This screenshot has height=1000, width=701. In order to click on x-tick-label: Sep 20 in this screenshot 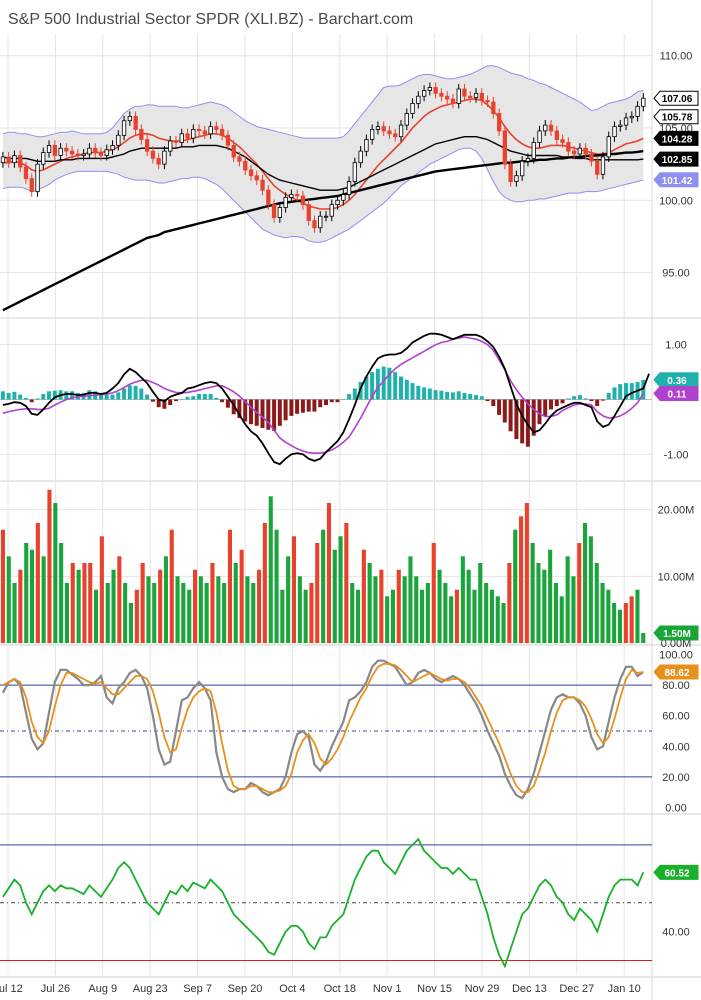, I will do `click(245, 989)`.